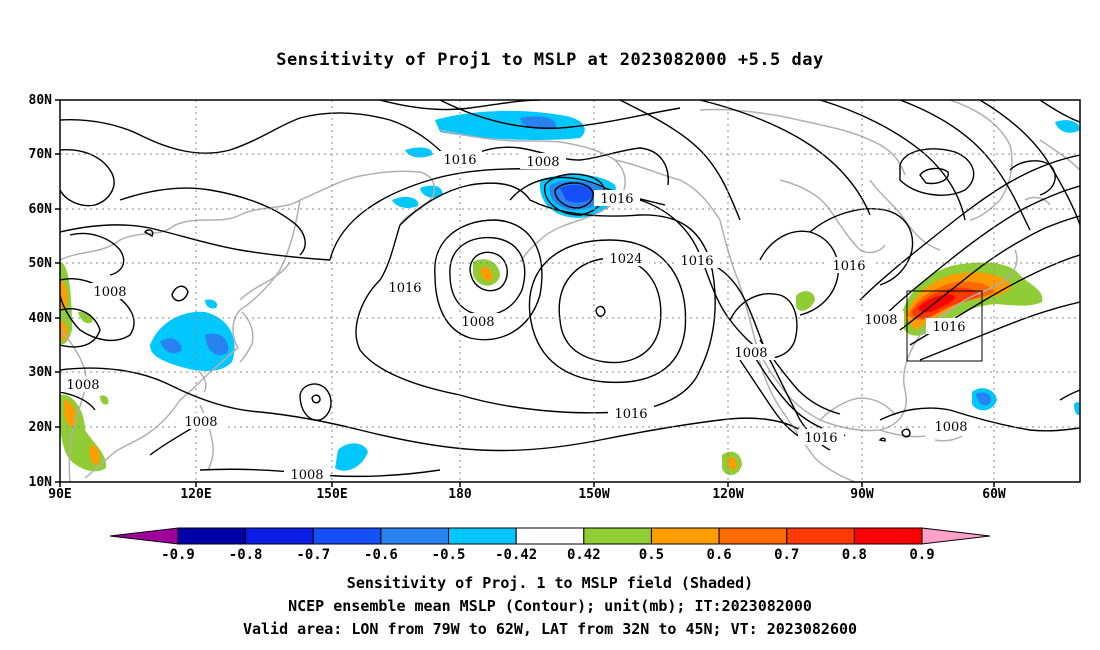 Image resolution: width=1100 pixels, height=650 pixels. Describe the element at coordinates (516, 555) in the screenshot. I see `colorbar-label: -0.42` at that location.